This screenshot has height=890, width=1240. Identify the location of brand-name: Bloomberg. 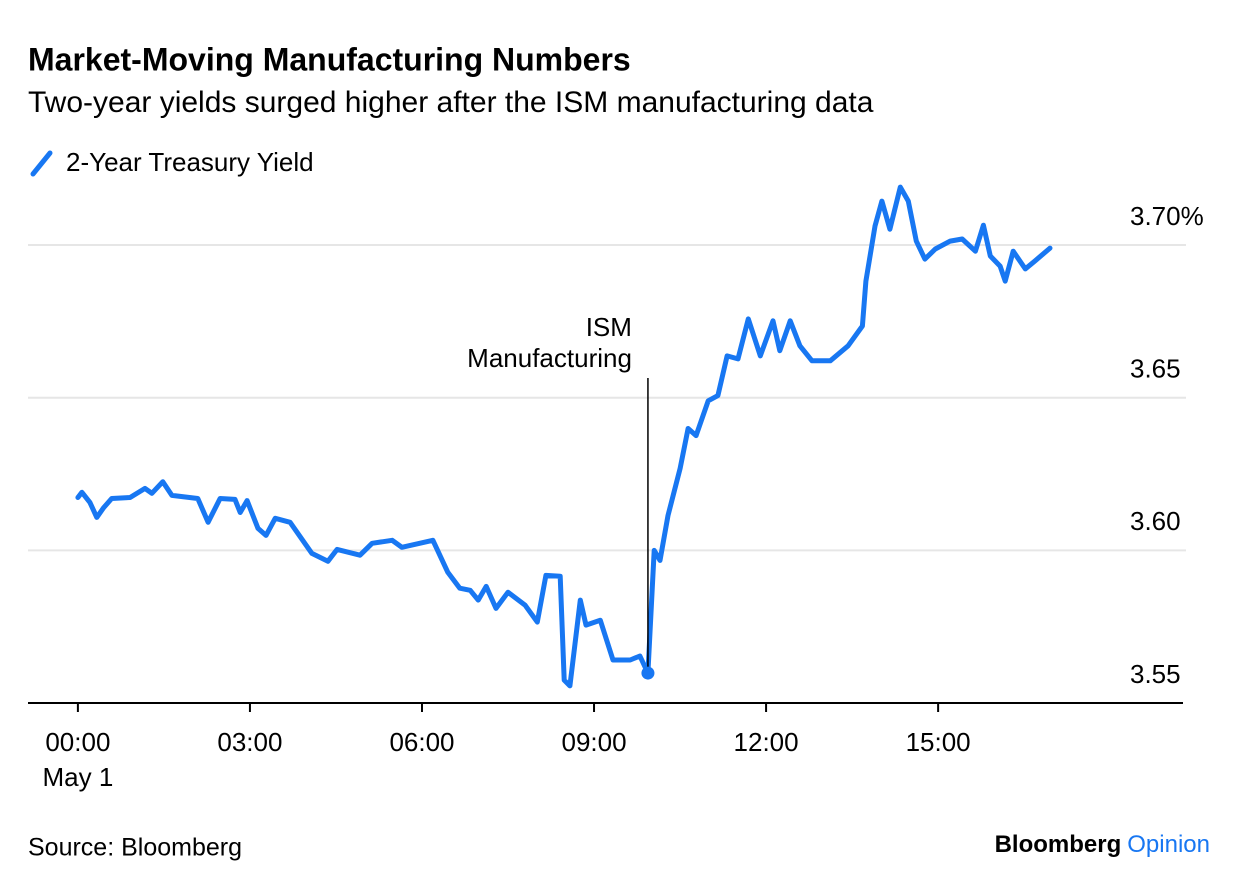
(1058, 844).